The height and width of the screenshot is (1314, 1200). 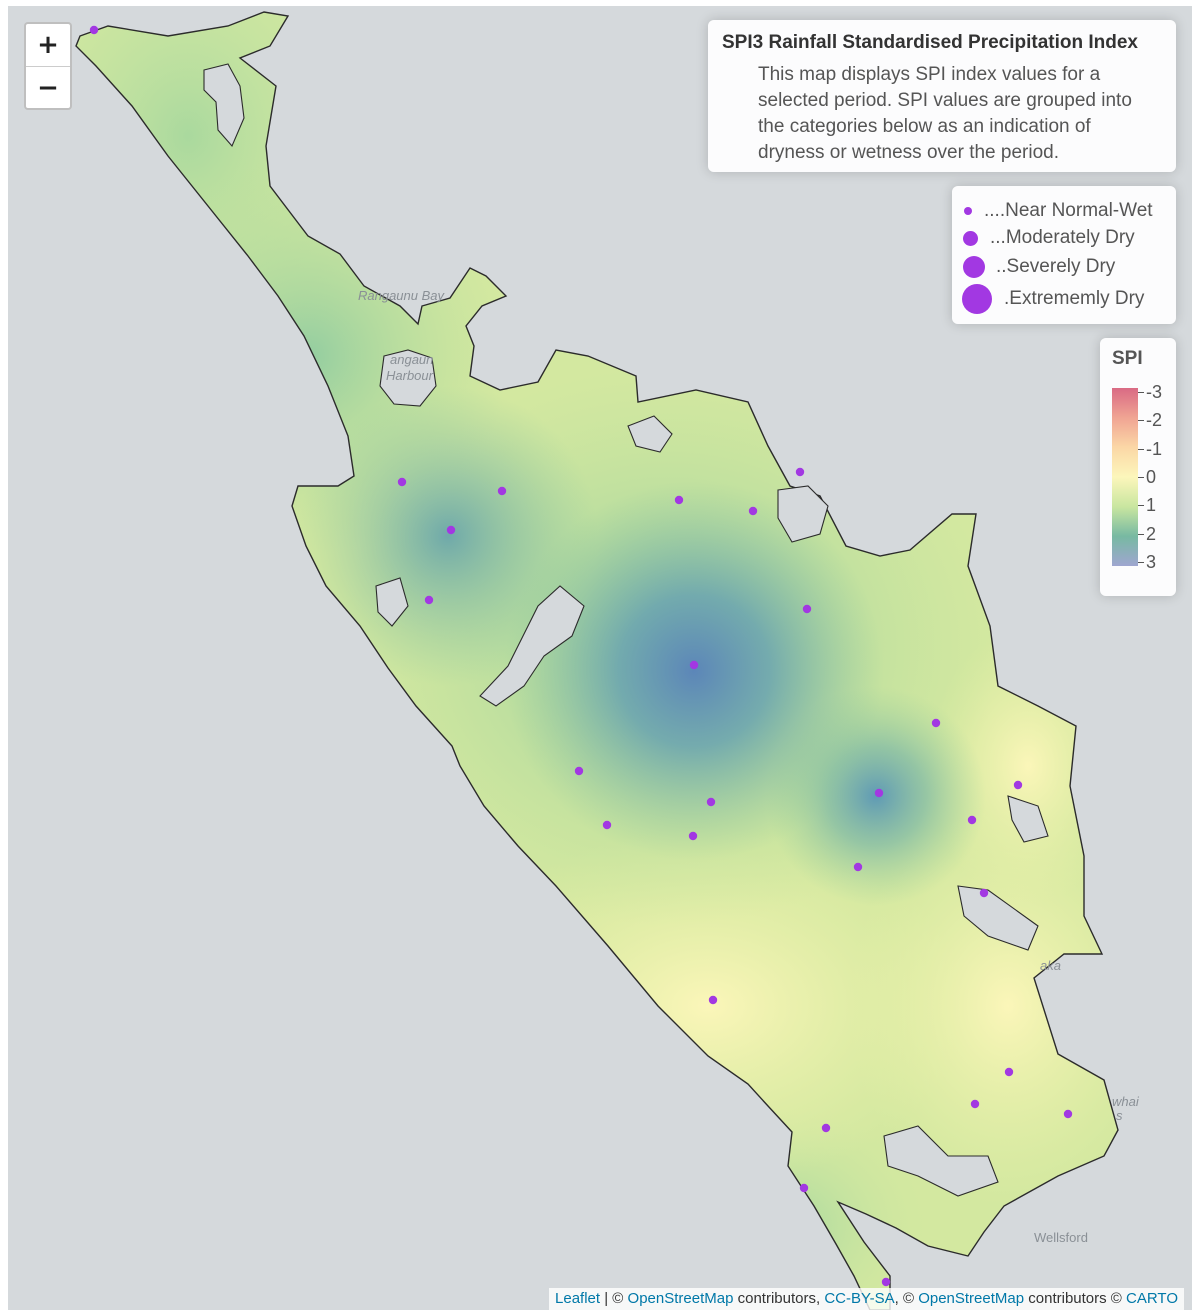 What do you see at coordinates (48, 45) in the screenshot?
I see `zoom-in-button: +` at bounding box center [48, 45].